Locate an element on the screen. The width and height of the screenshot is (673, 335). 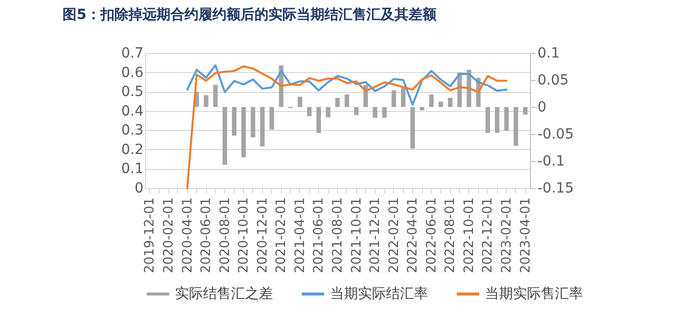
legend-label: 当期实际结汇率 is located at coordinates (379, 294).